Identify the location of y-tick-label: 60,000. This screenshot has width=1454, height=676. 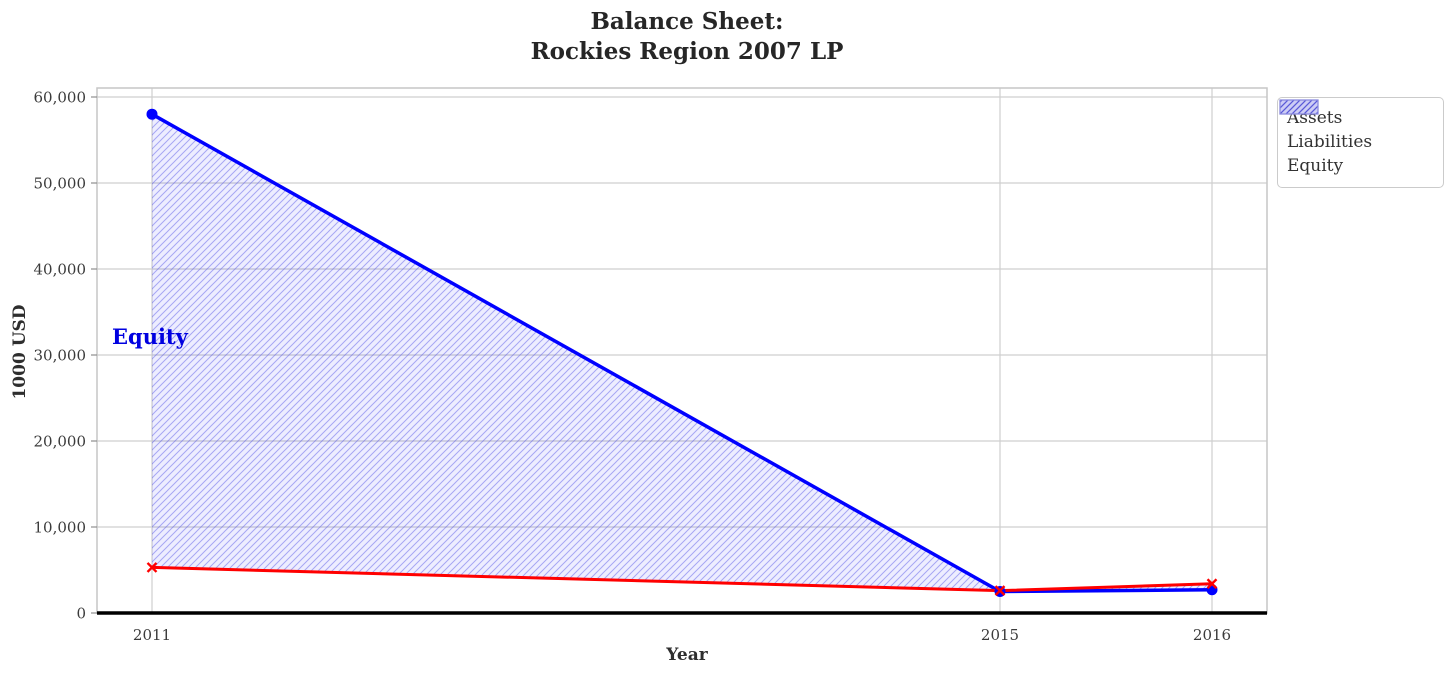
(60, 98).